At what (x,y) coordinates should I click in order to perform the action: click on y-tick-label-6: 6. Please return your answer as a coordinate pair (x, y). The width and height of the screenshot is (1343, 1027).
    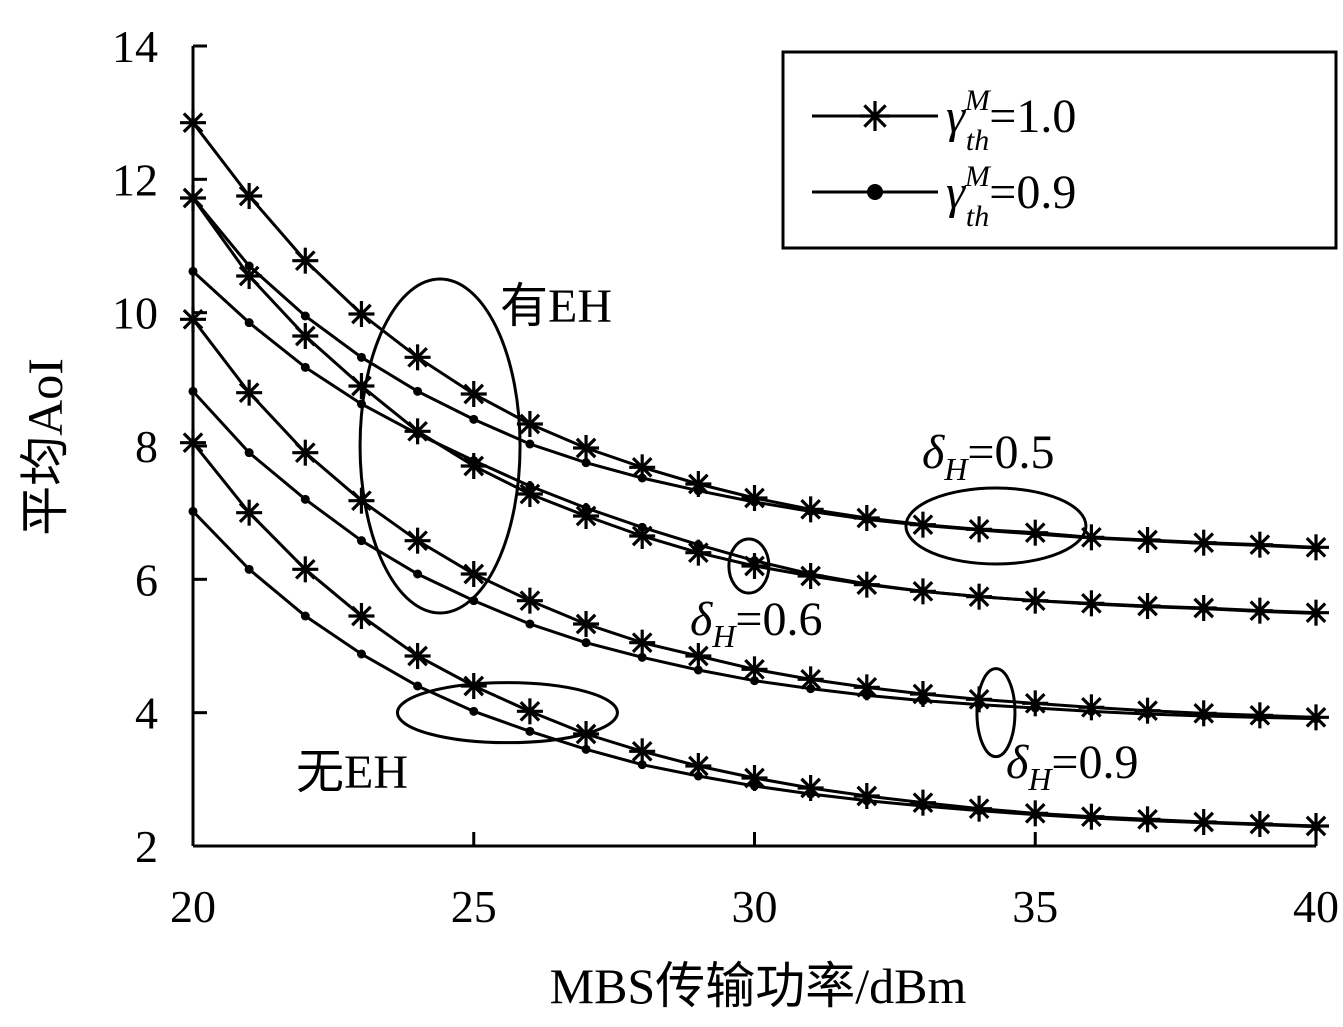
    Looking at the image, I should click on (146, 579).